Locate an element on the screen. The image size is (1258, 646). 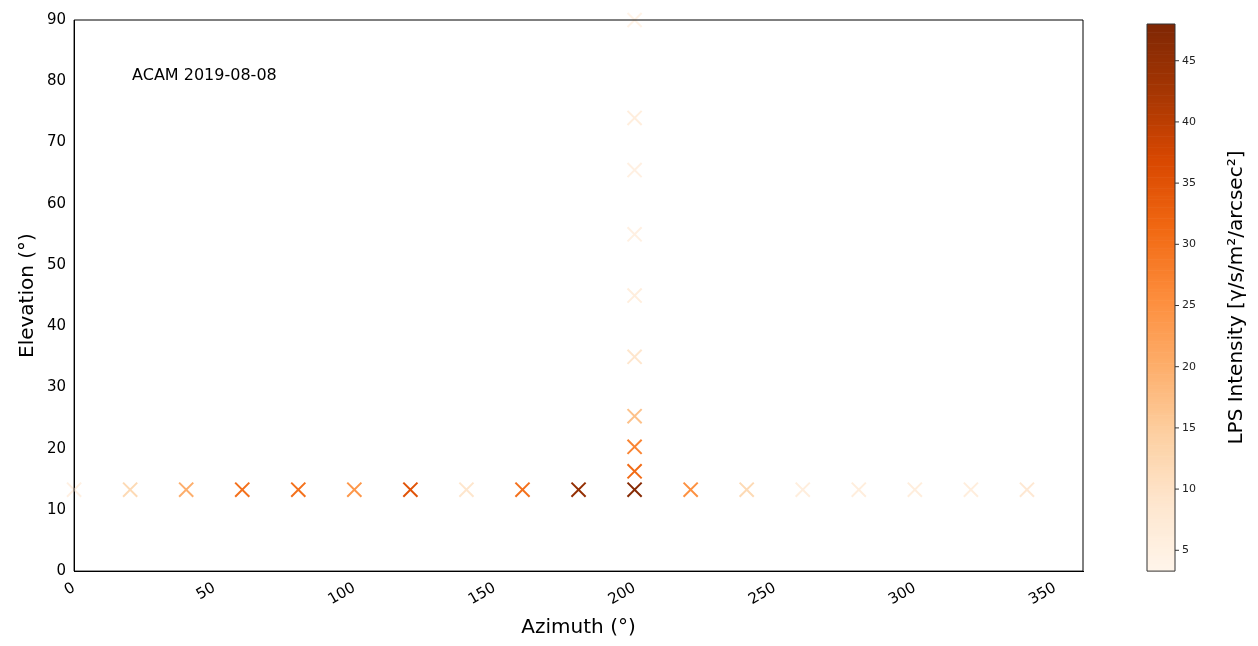
color-bar-label: 20 is located at coordinates (1189, 366).